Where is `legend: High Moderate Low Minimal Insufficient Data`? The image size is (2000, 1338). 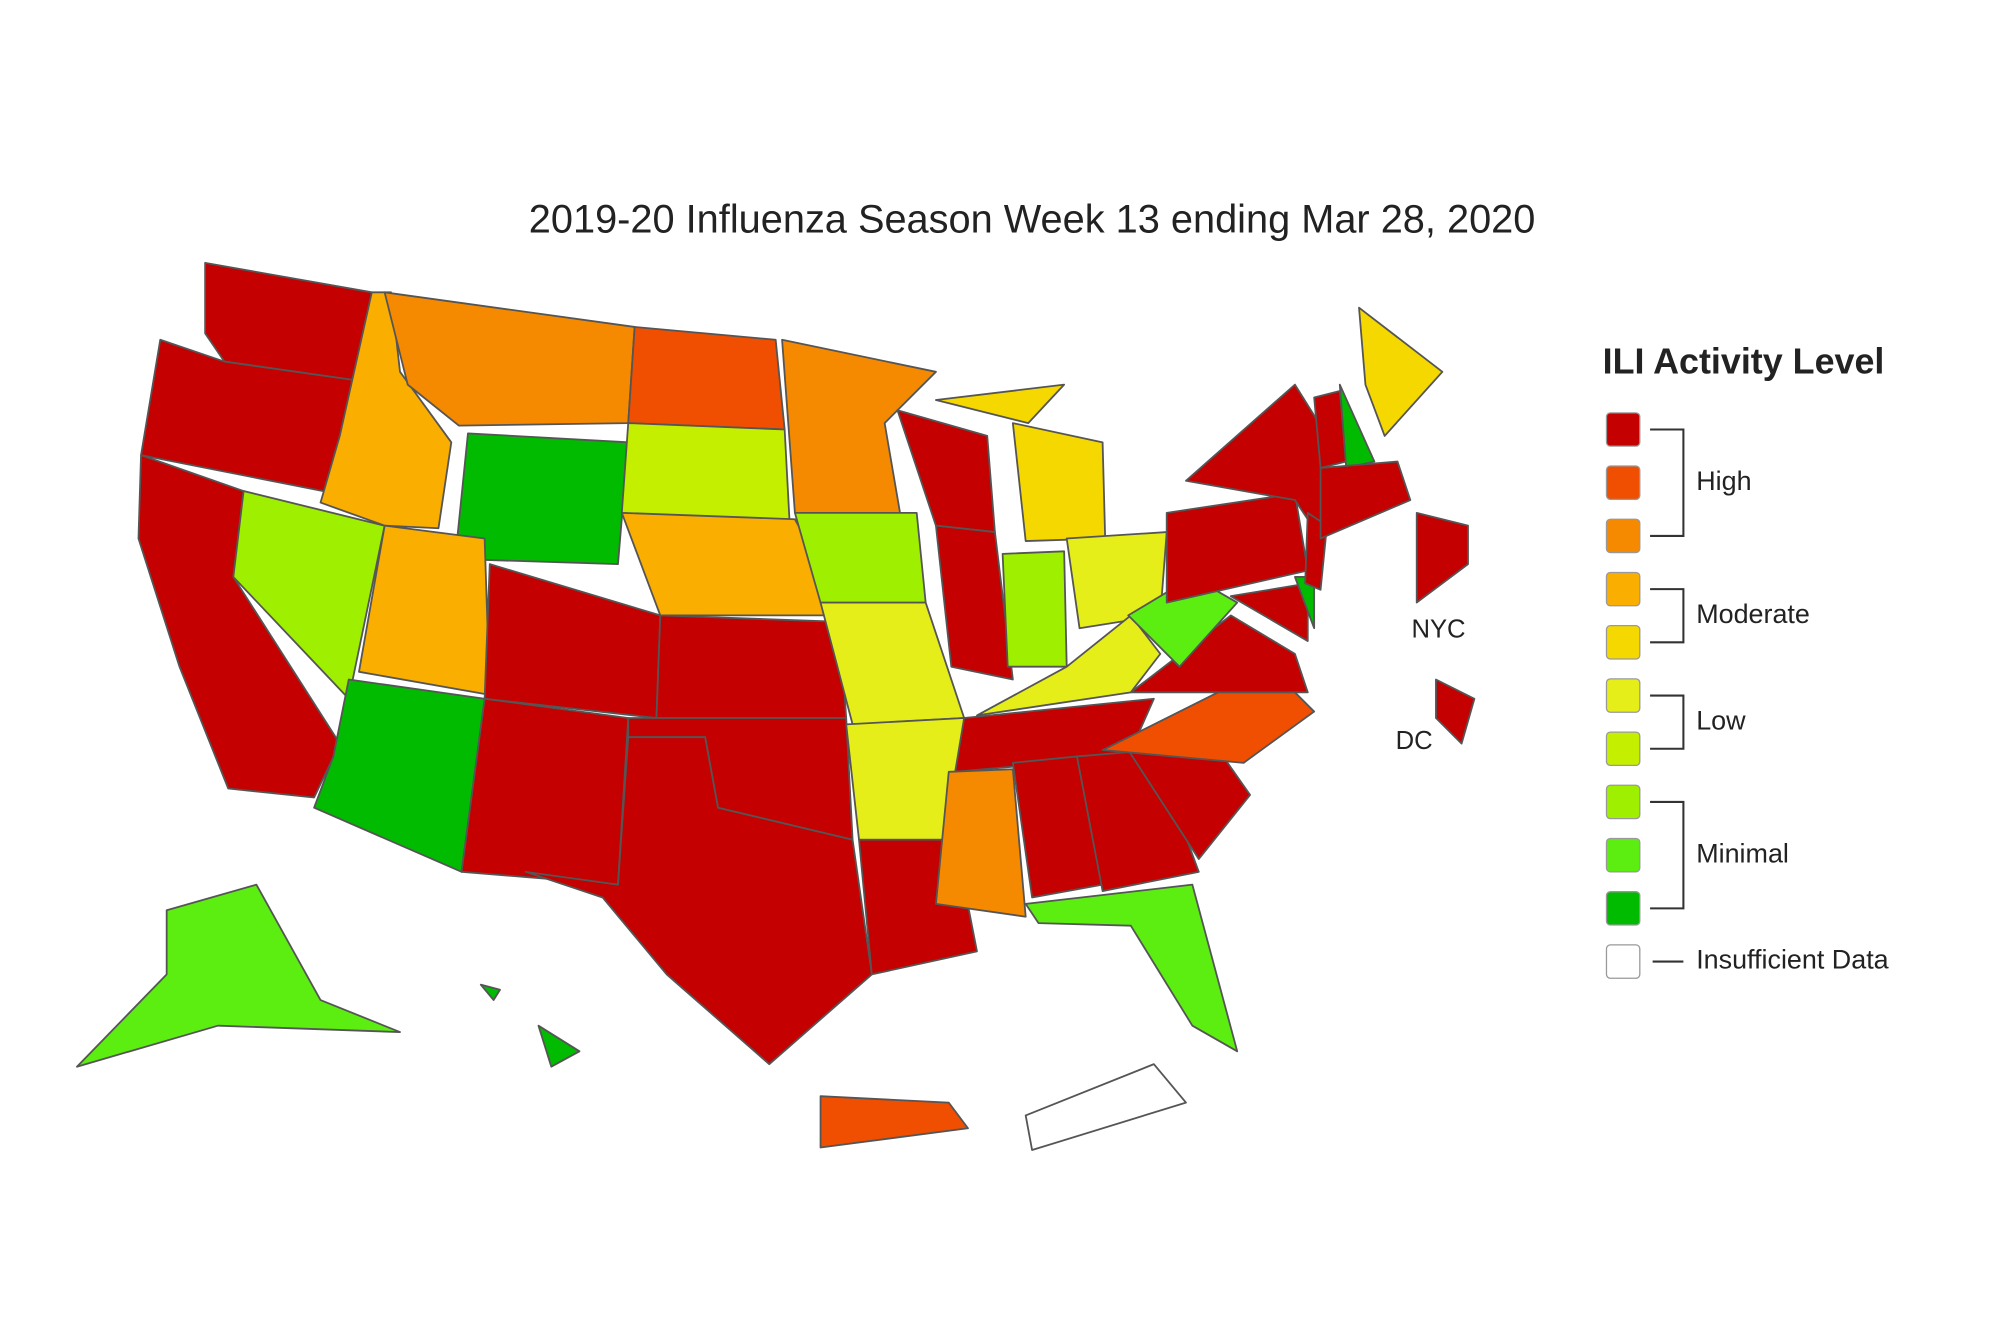
legend: High Moderate Low Minimal Insufficient Data is located at coordinates (1747, 695).